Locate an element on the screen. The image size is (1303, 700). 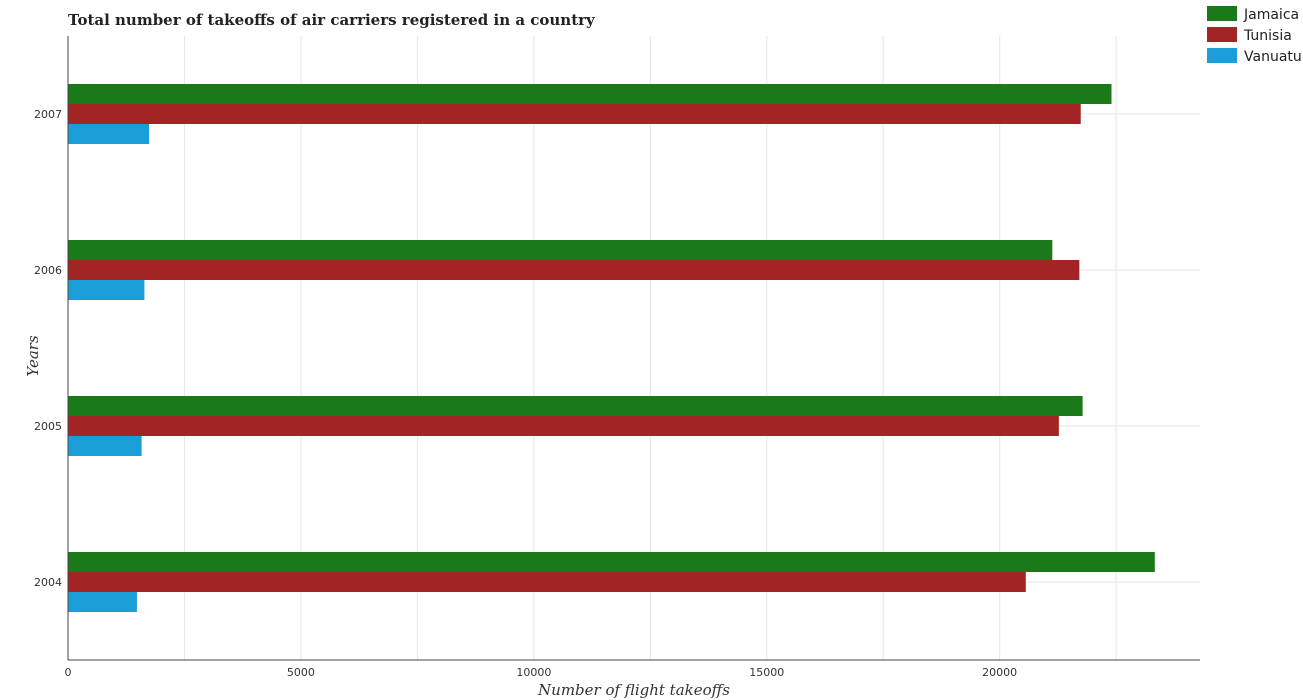
legend-swatch-vanuatu is located at coordinates (1222, 55).